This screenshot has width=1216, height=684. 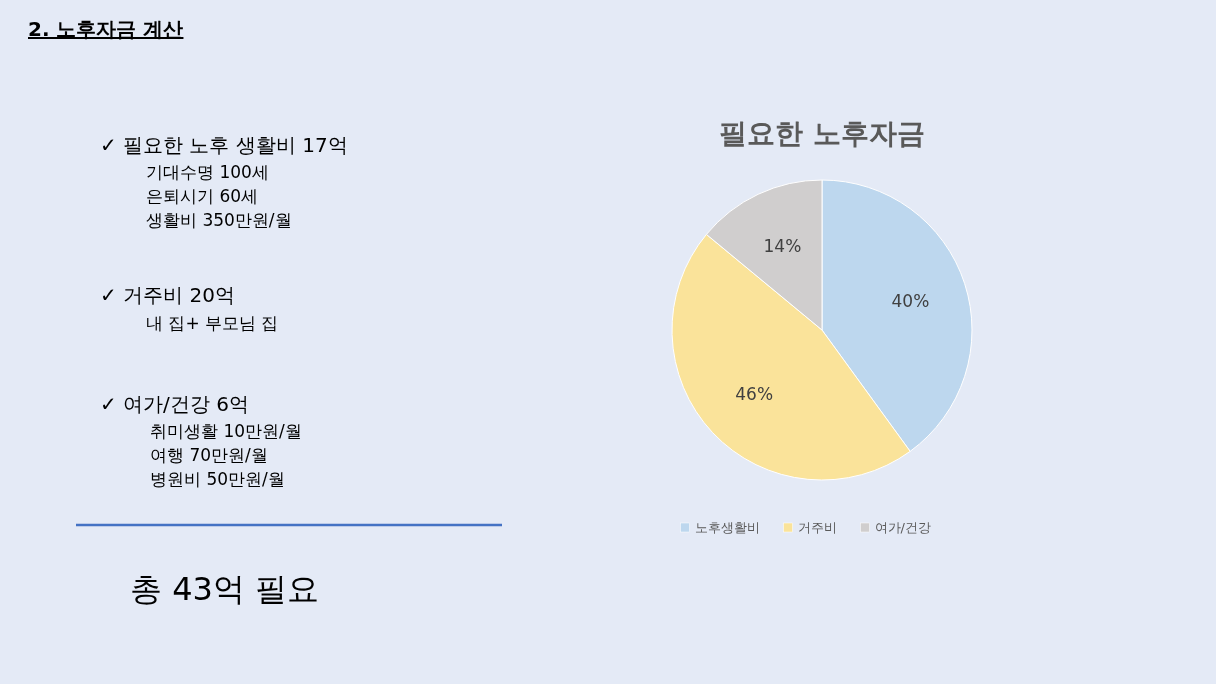 What do you see at coordinates (212, 323) in the screenshot?
I see `text: 내 집+ 부모님 집` at bounding box center [212, 323].